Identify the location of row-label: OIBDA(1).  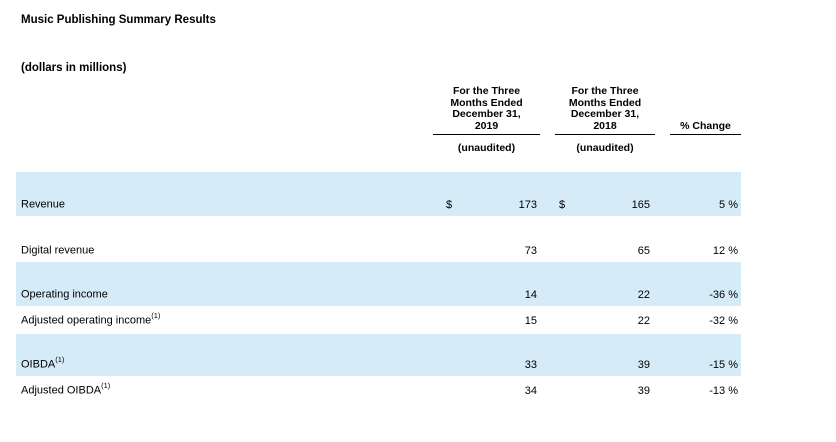
(224, 365).